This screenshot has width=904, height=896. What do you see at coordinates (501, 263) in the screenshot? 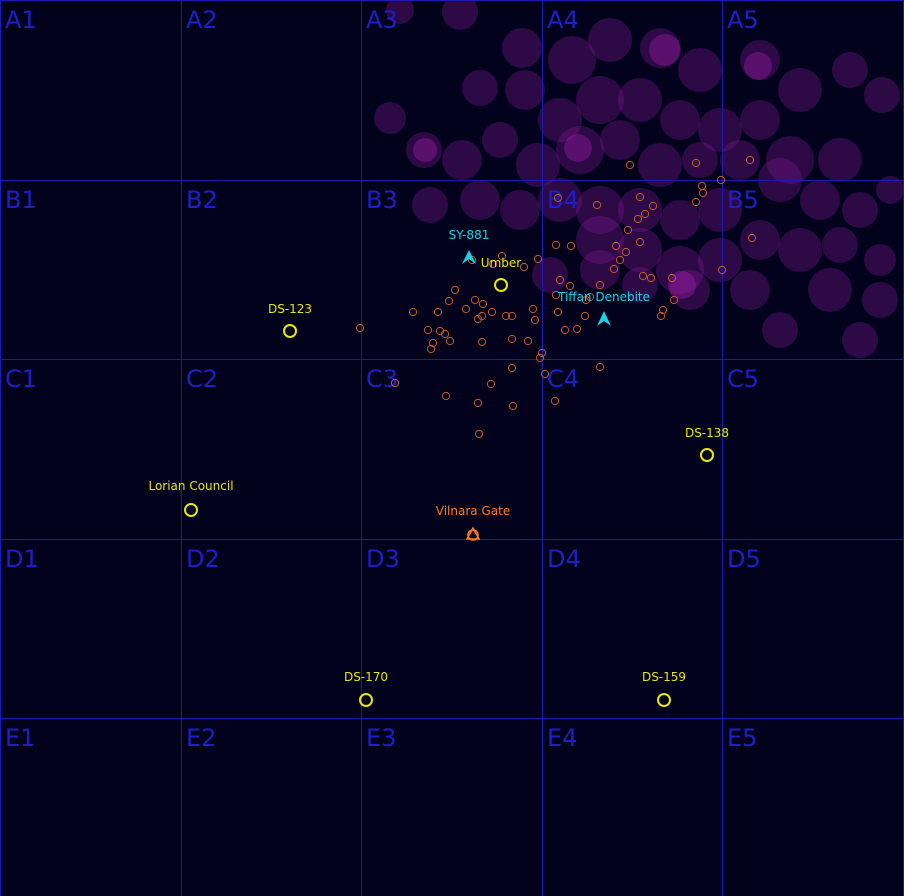
I see `station-umber-label: Umber` at bounding box center [501, 263].